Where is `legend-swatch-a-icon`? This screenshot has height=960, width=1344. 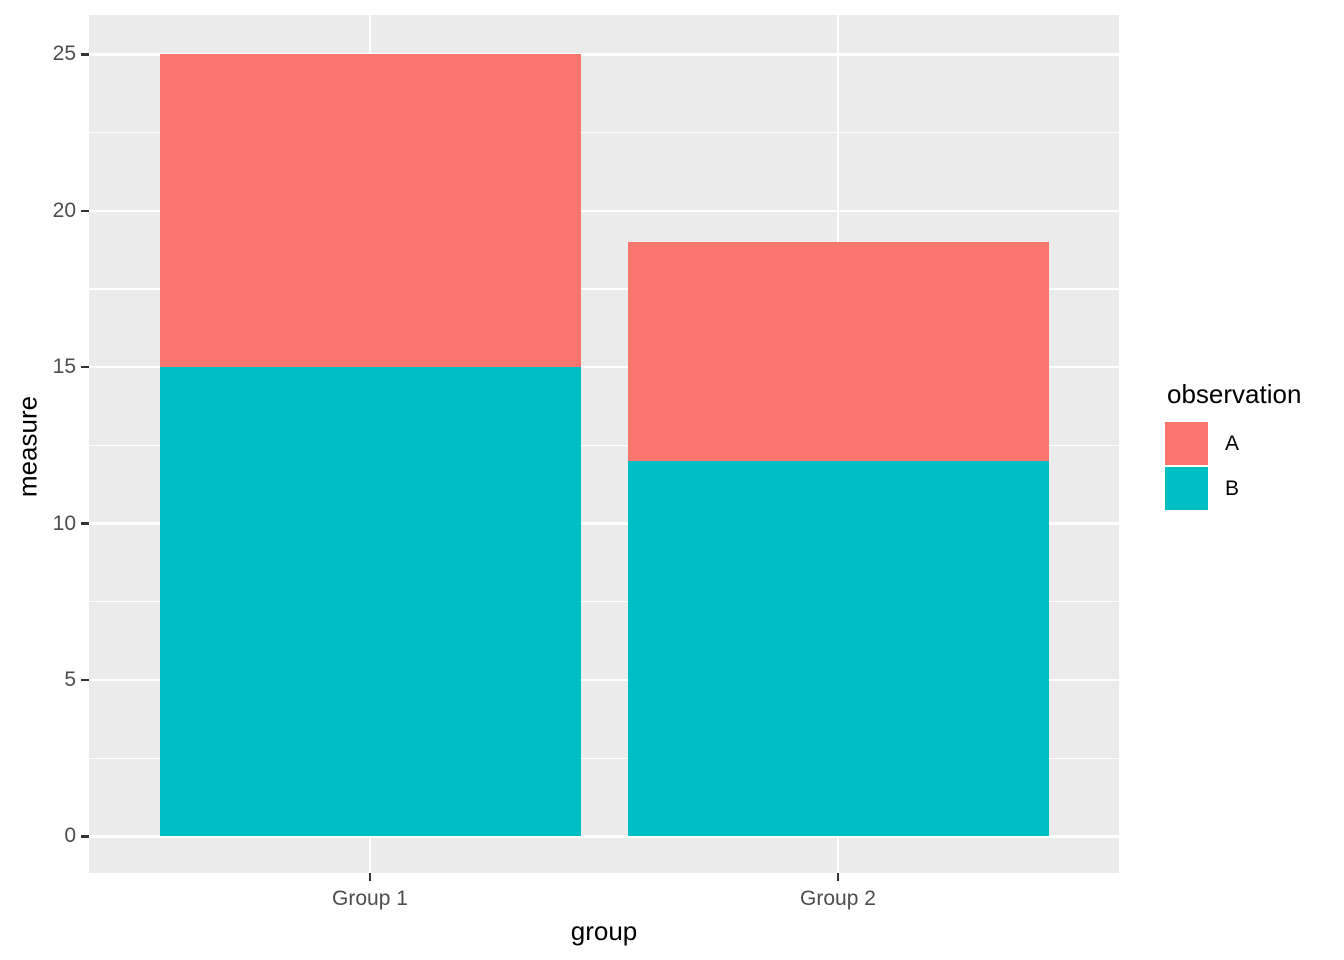 legend-swatch-a-icon is located at coordinates (1186, 443).